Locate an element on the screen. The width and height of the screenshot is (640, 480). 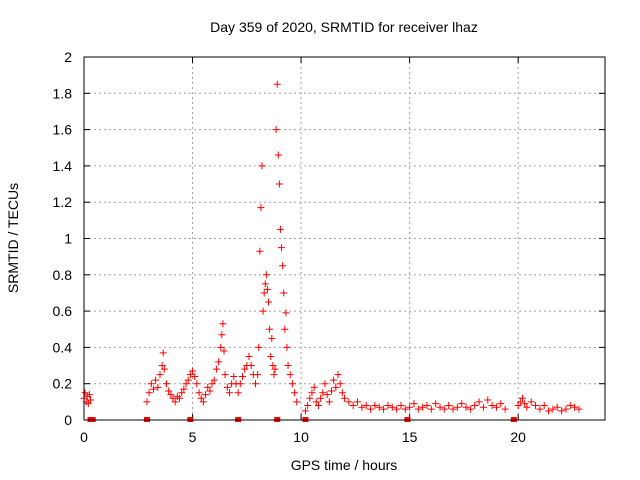
y-tick-label: 0.4 is located at coordinates (63, 347).